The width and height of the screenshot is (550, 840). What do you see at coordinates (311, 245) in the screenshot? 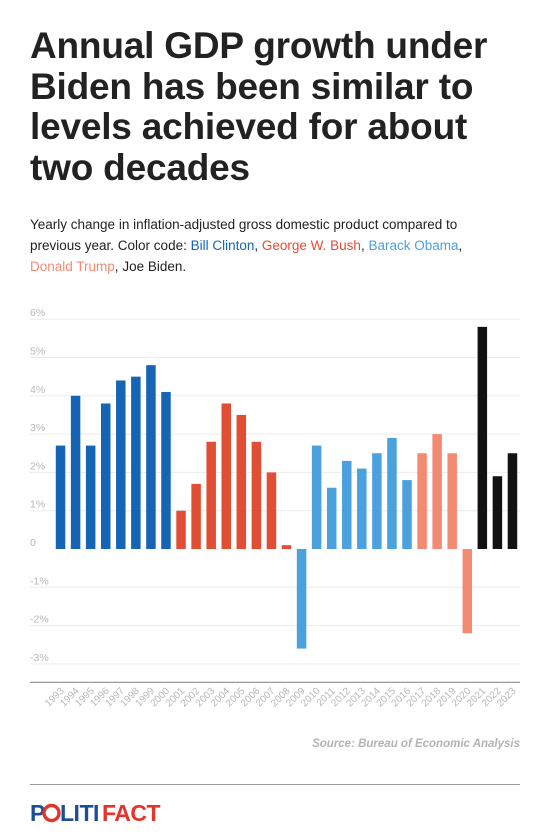
I see `legend-bush: George W. Bush` at bounding box center [311, 245].